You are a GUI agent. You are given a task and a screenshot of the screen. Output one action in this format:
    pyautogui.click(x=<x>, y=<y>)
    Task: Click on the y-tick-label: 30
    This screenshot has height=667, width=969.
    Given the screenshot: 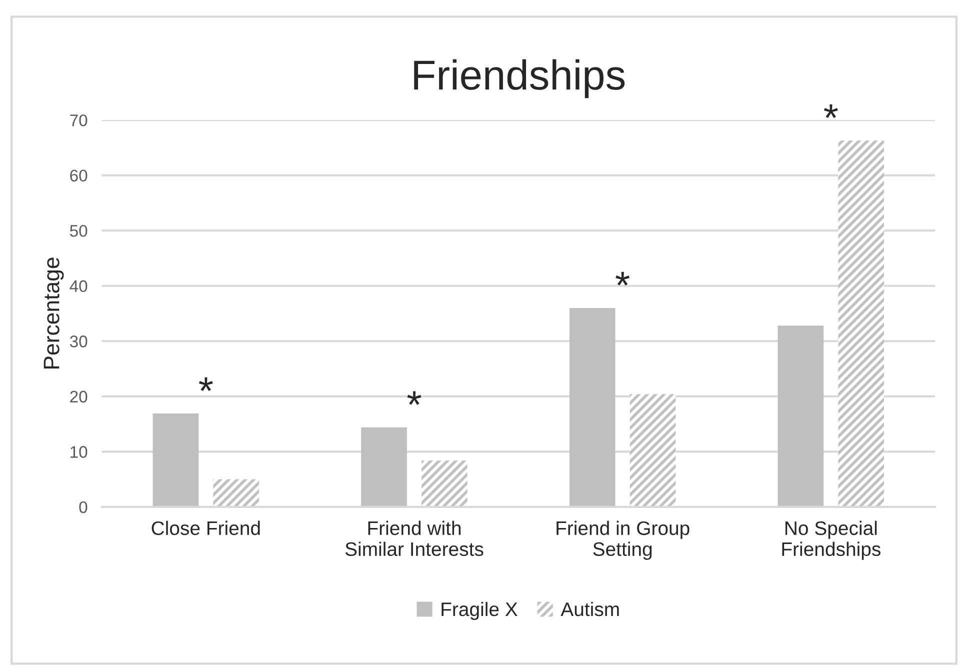 What is the action you would take?
    pyautogui.click(x=79, y=342)
    